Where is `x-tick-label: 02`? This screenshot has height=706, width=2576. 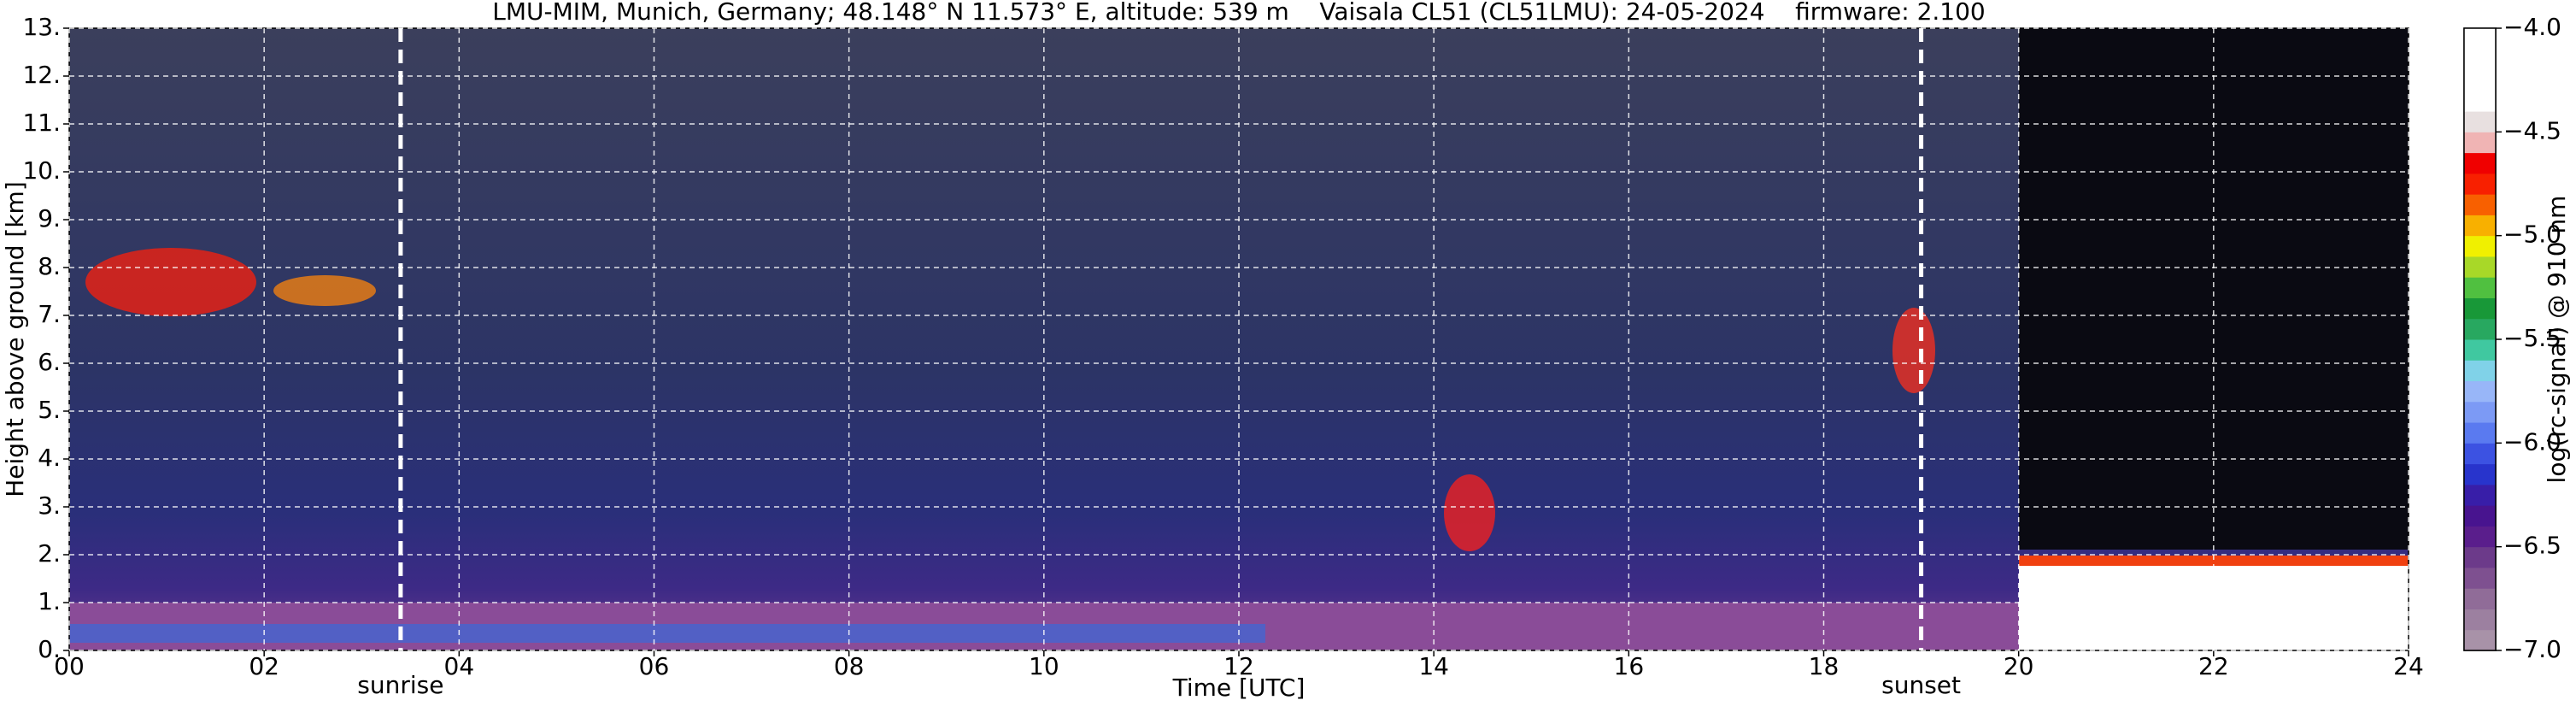 x-tick-label: 02 is located at coordinates (264, 666).